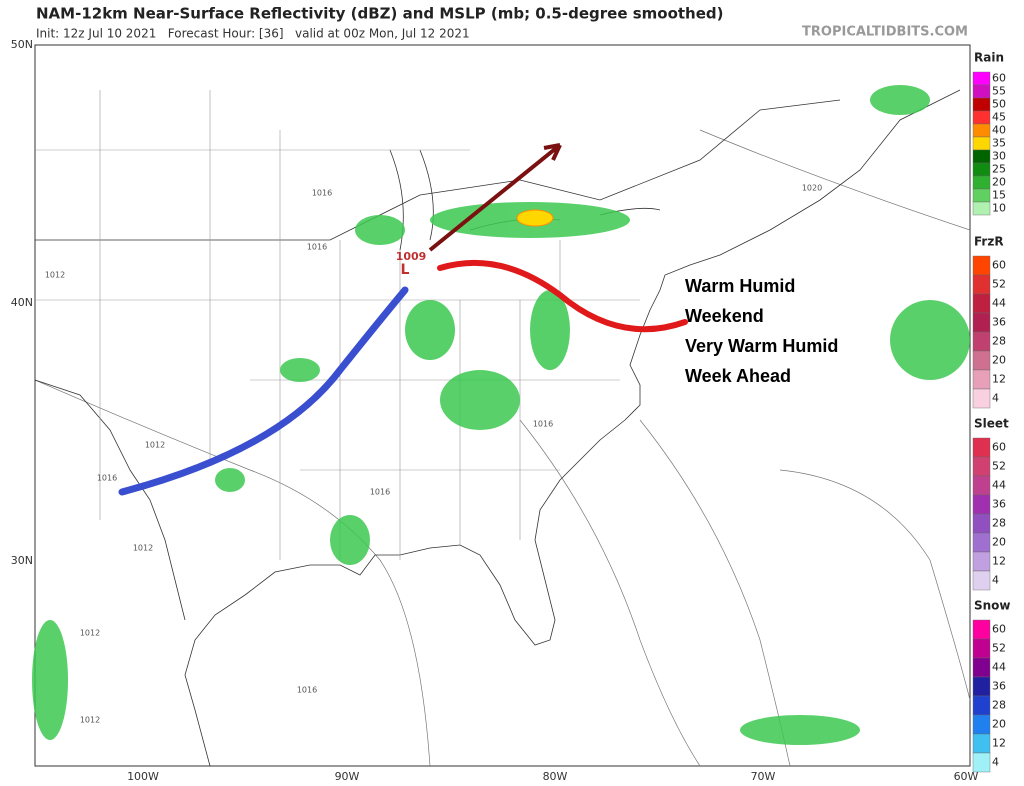  I want to click on legend-label: 30, so click(999, 156).